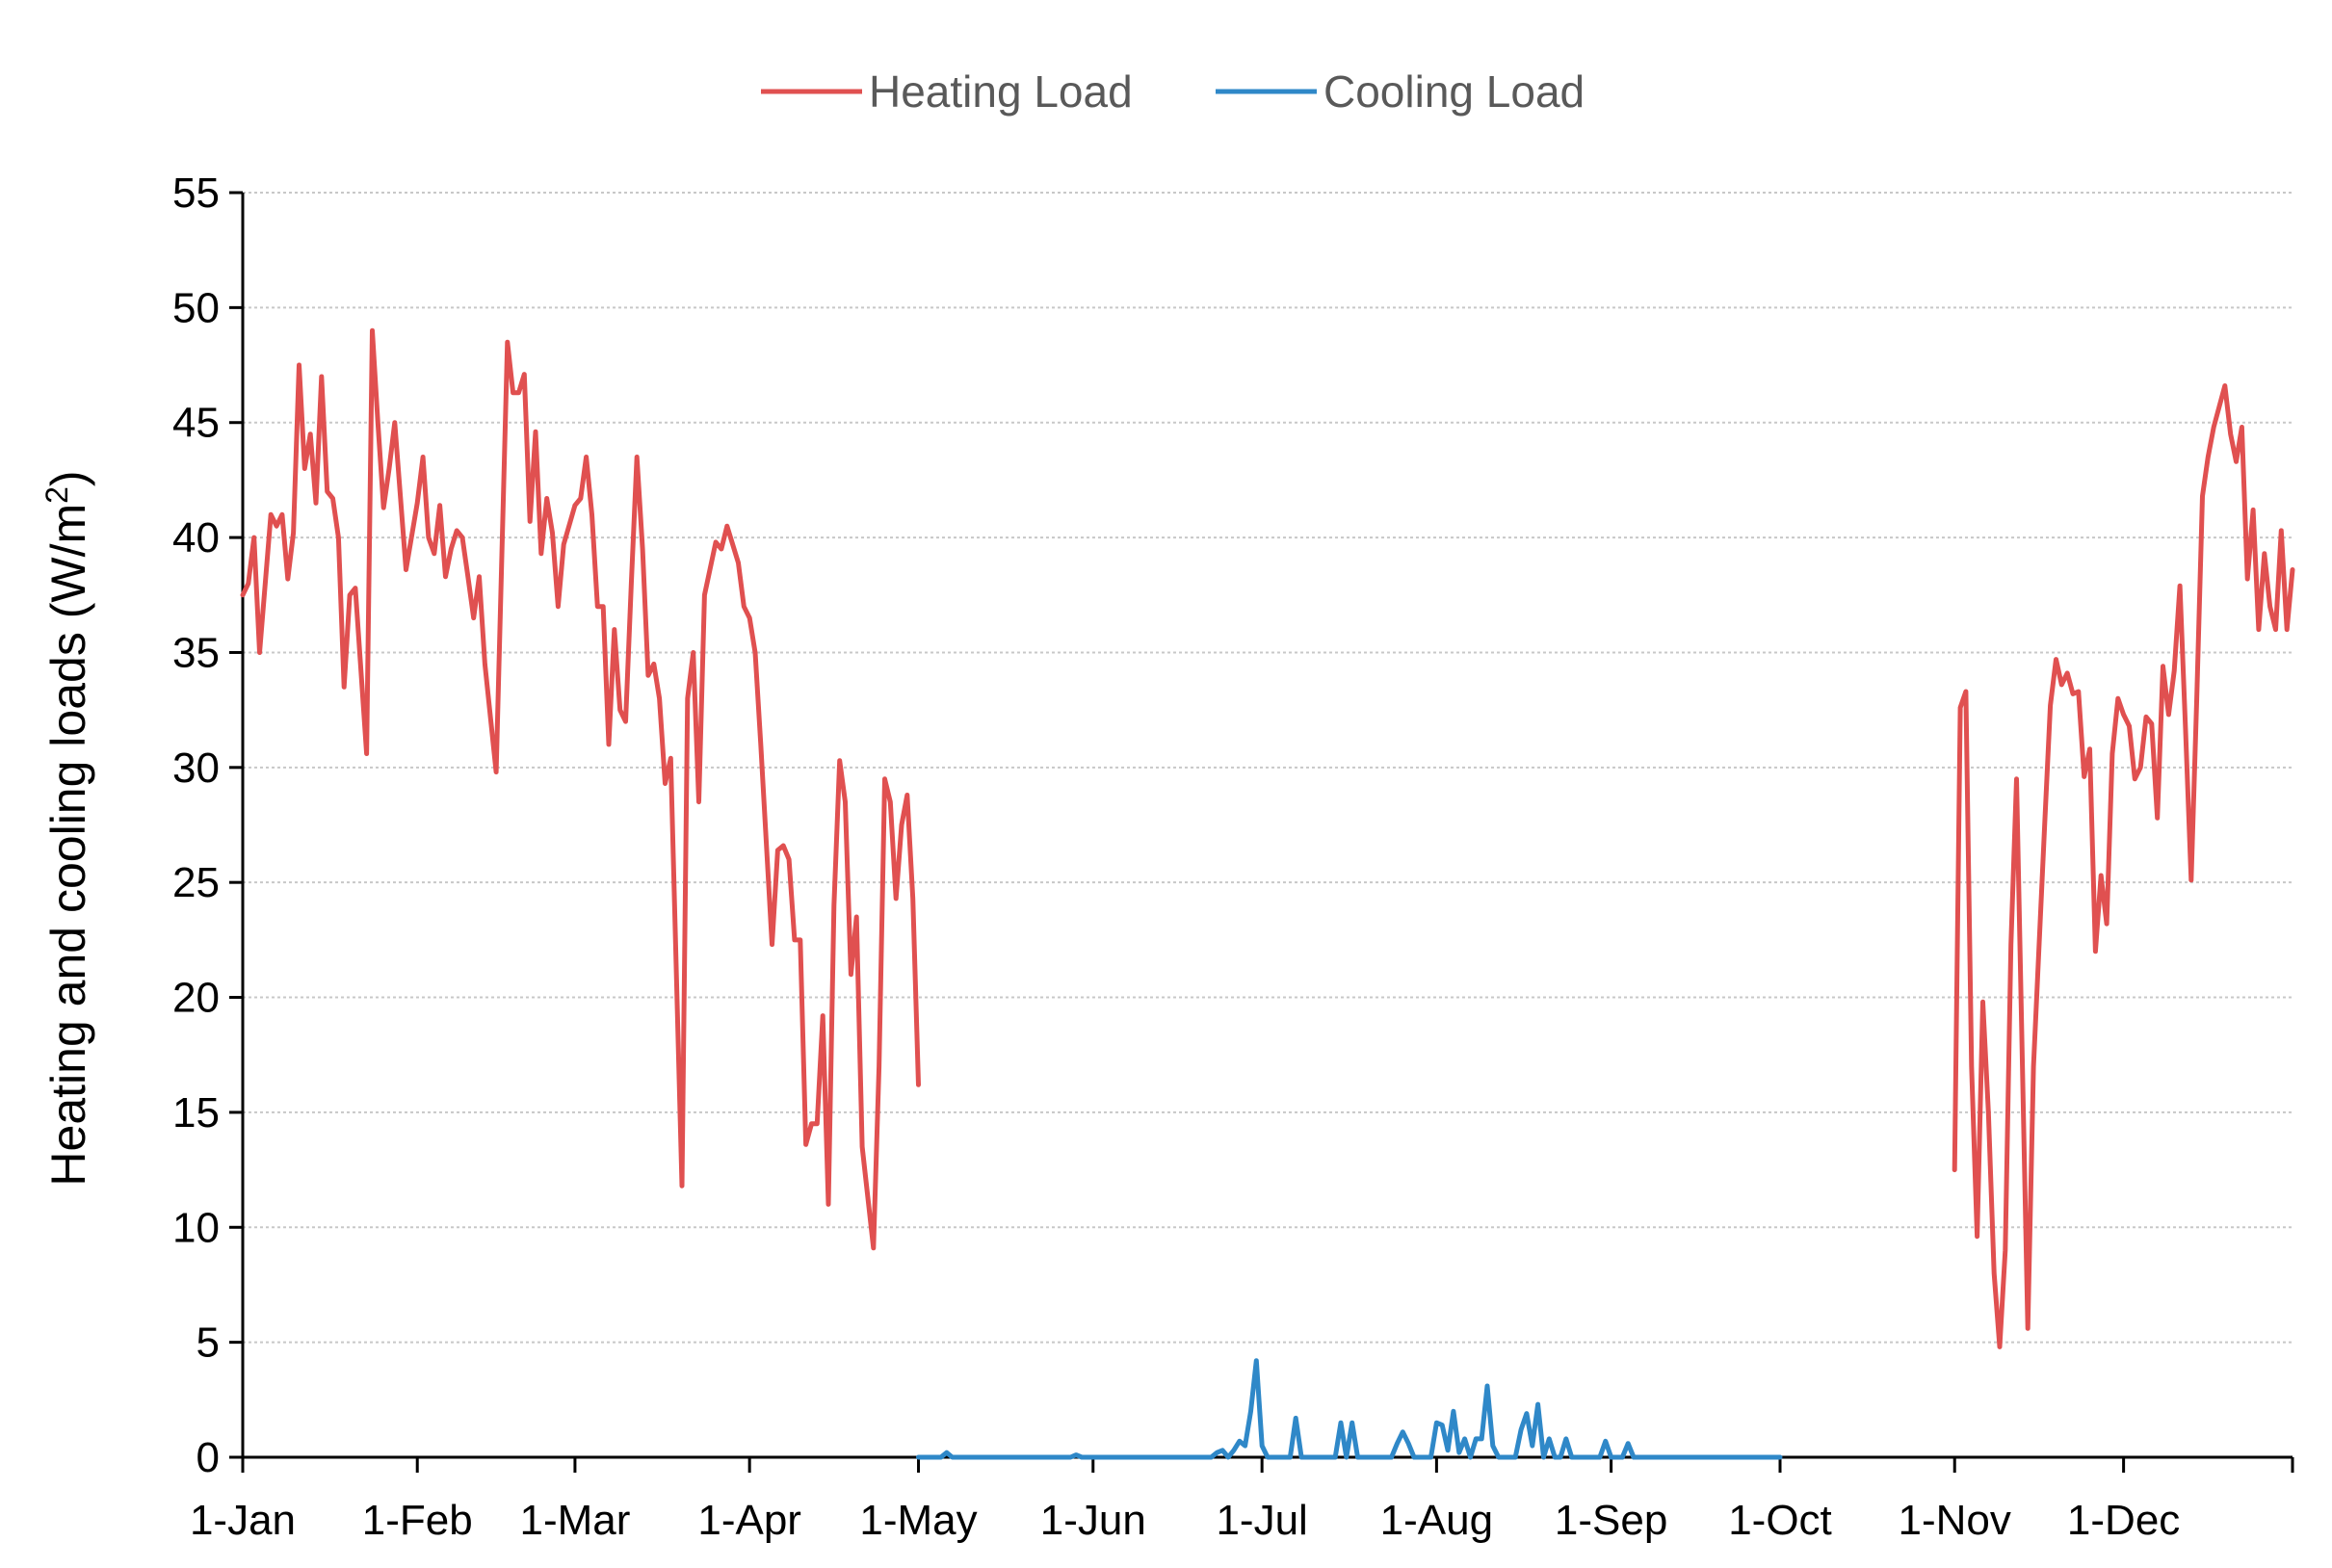 Image resolution: width=2332 pixels, height=1568 pixels. Describe the element at coordinates (208, 1457) in the screenshot. I see `y-tick-label-0: 0` at that location.